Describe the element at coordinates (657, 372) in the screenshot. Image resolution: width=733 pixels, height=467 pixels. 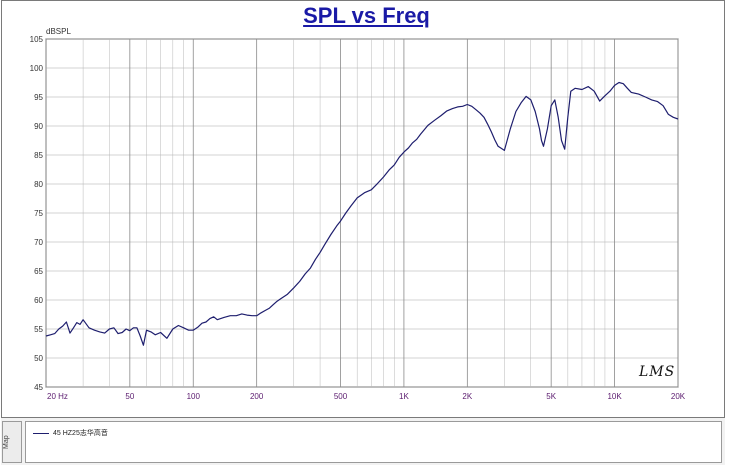
I see `signature-logo: LMS` at that location.